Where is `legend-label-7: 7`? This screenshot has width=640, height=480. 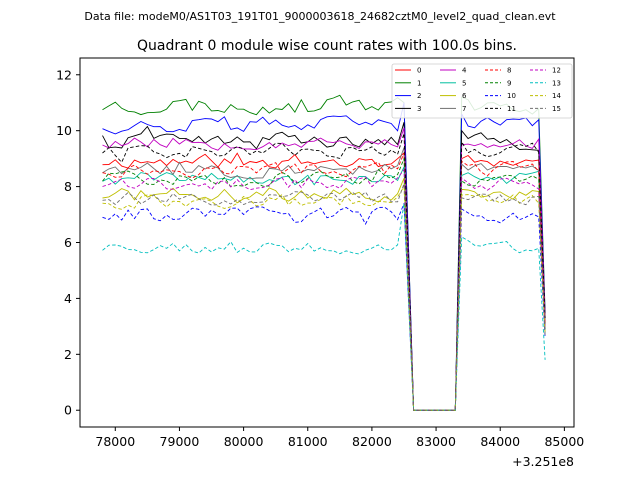 legend-label-7: 7 is located at coordinates (464, 109).